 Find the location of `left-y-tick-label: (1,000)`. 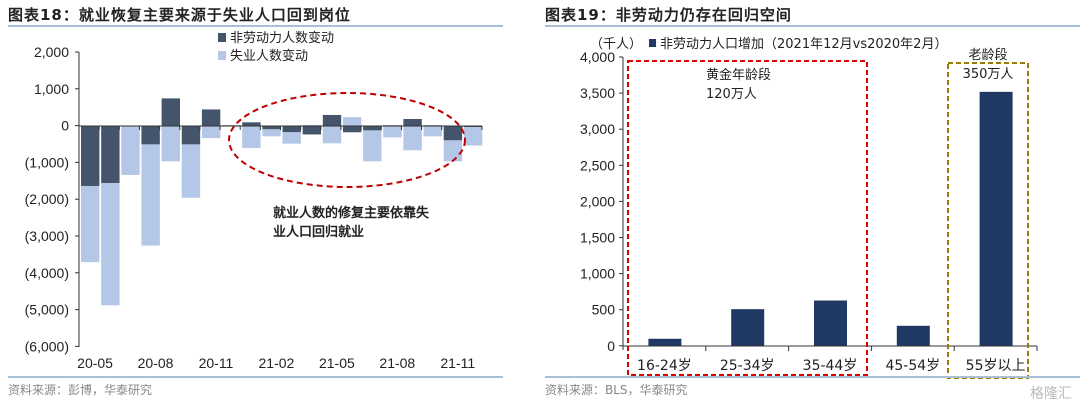

left-y-tick-label: (1,000) is located at coordinates (47, 162).